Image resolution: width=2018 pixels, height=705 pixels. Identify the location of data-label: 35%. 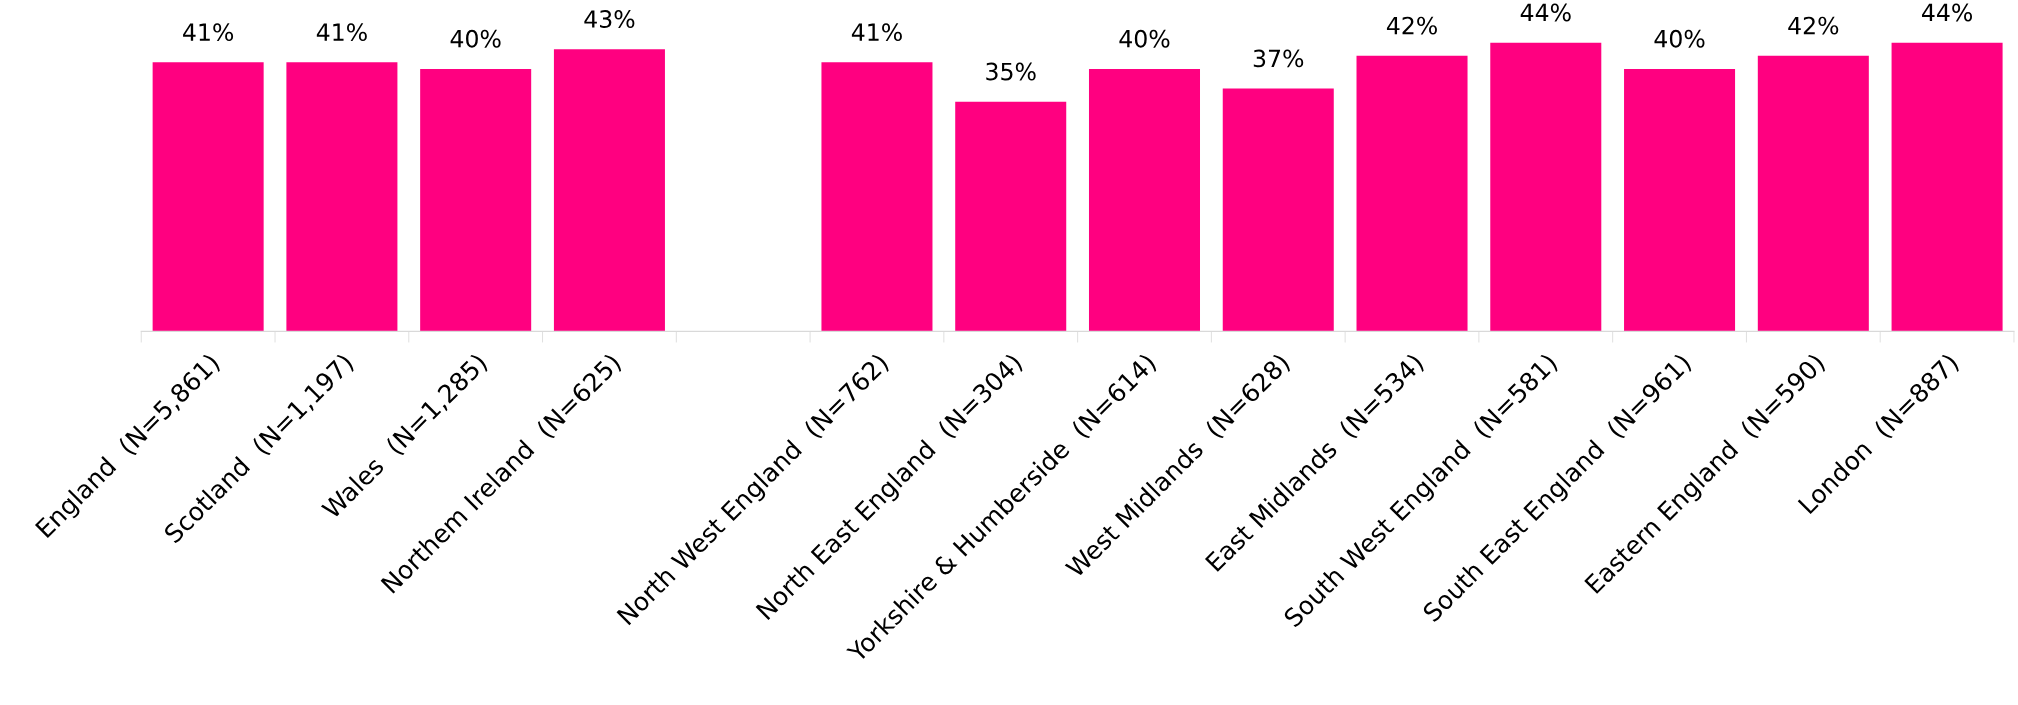
(1011, 71).